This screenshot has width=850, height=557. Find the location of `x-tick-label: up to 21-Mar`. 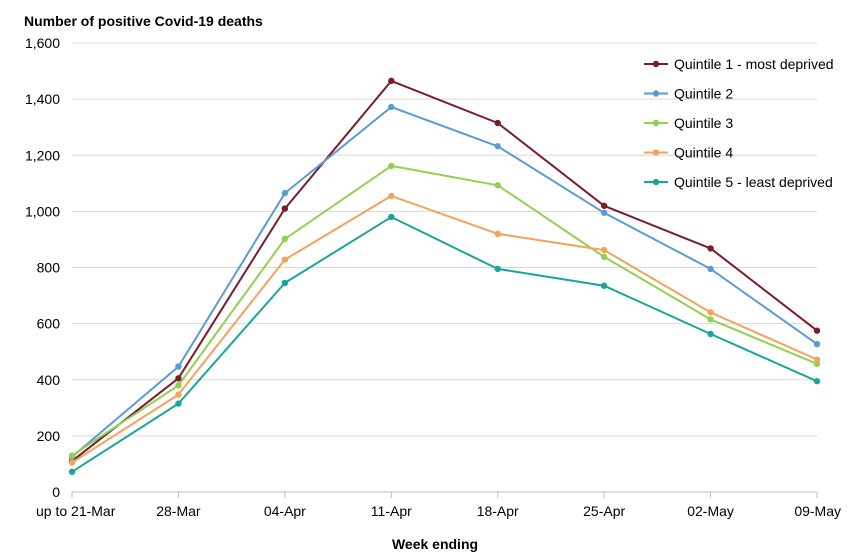

x-tick-label: up to 21-Mar is located at coordinates (76, 511).